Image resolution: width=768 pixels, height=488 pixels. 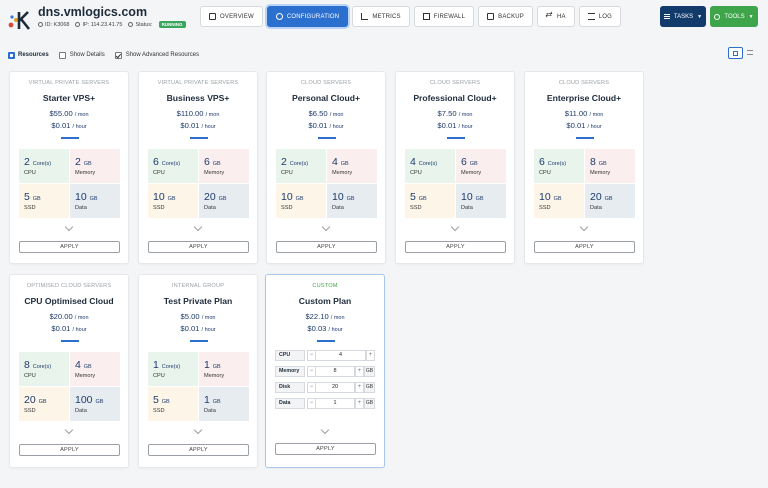 What do you see at coordinates (44, 369) in the screenshot?
I see `spec-cpu: 8 Core(s) CPU` at bounding box center [44, 369].